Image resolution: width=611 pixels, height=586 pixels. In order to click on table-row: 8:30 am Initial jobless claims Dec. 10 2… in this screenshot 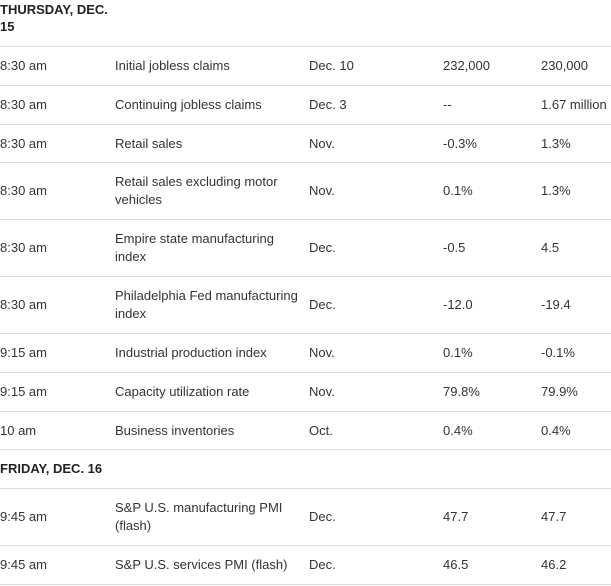, I will do `click(305, 66)`.